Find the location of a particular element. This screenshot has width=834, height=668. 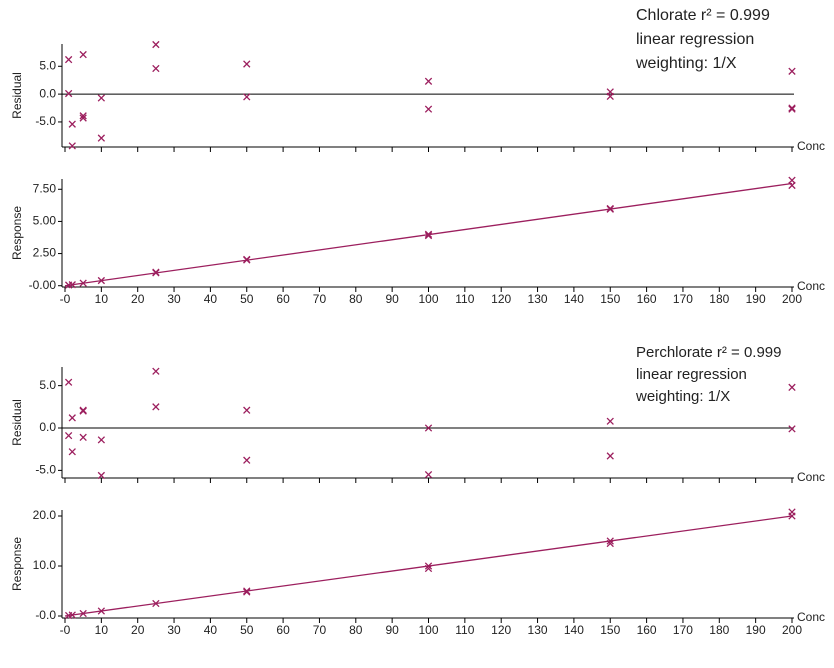

x-tick-label: 60 is located at coordinates (283, 630).